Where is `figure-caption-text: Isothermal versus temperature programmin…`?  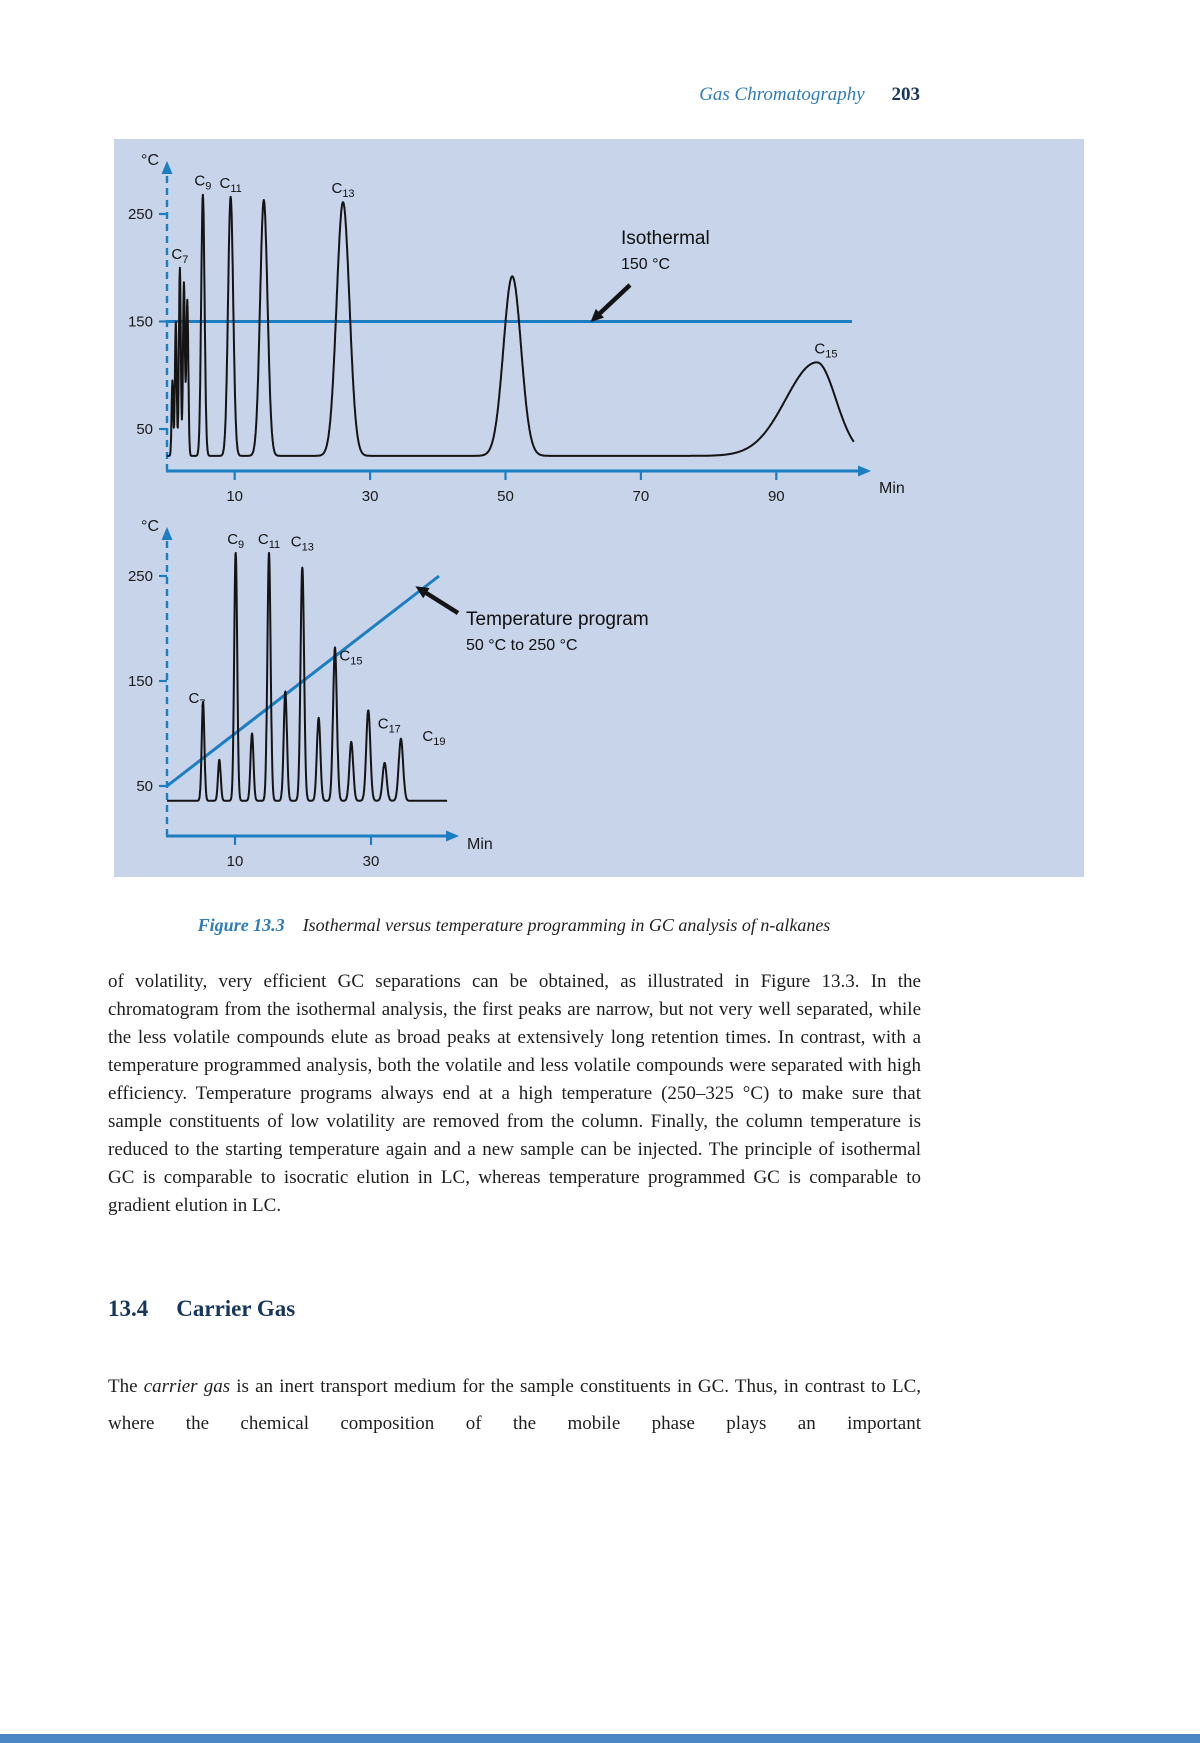 figure-caption-text: Isothermal versus temperature programmin… is located at coordinates (566, 925).